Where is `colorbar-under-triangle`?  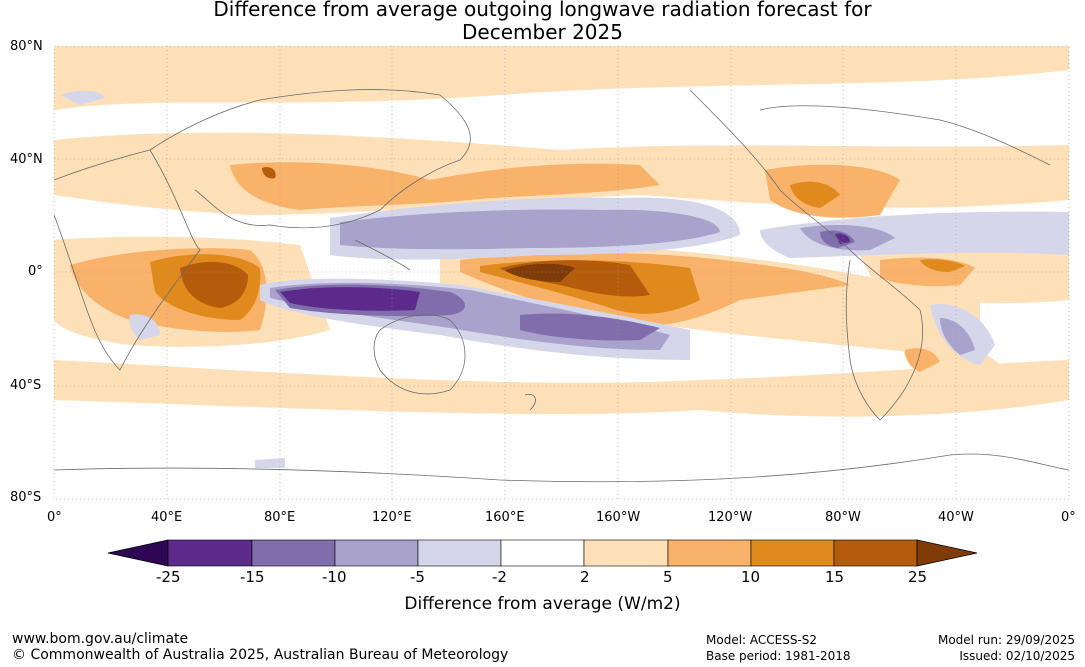 colorbar-under-triangle is located at coordinates (138, 553).